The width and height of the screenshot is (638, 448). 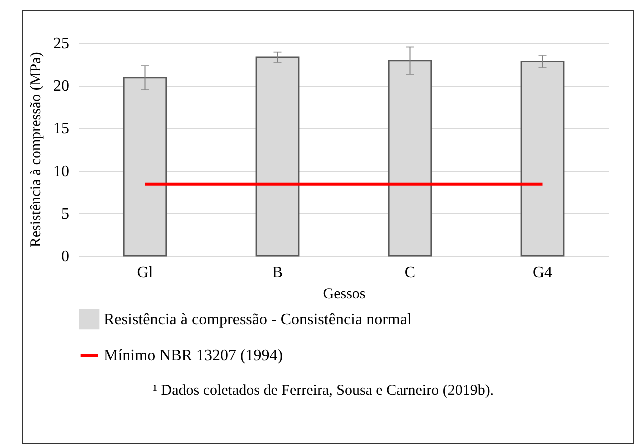 What do you see at coordinates (344, 294) in the screenshot?
I see `x-axis-title: Gessos` at bounding box center [344, 294].